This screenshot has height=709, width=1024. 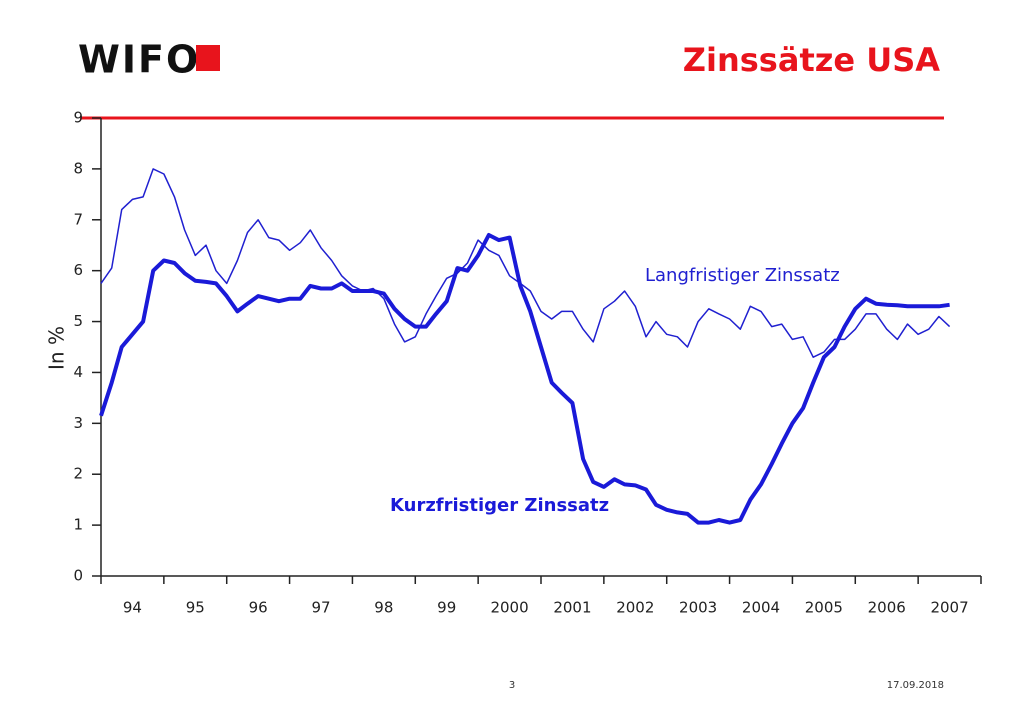 I want to click on x-tick-label: 2004, so click(x=761, y=608).